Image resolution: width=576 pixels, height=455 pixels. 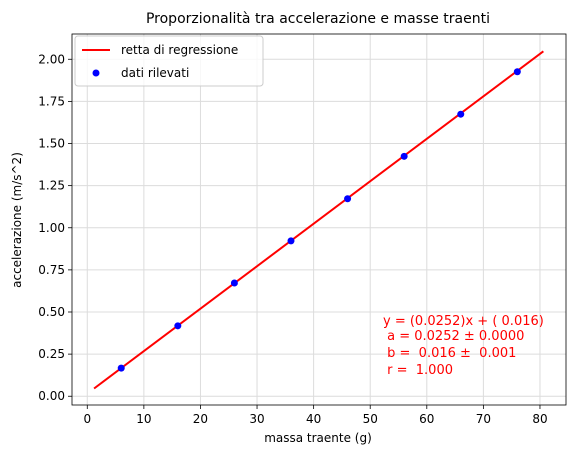 I want to click on y-tick-label: 1.00, so click(x=51, y=228).